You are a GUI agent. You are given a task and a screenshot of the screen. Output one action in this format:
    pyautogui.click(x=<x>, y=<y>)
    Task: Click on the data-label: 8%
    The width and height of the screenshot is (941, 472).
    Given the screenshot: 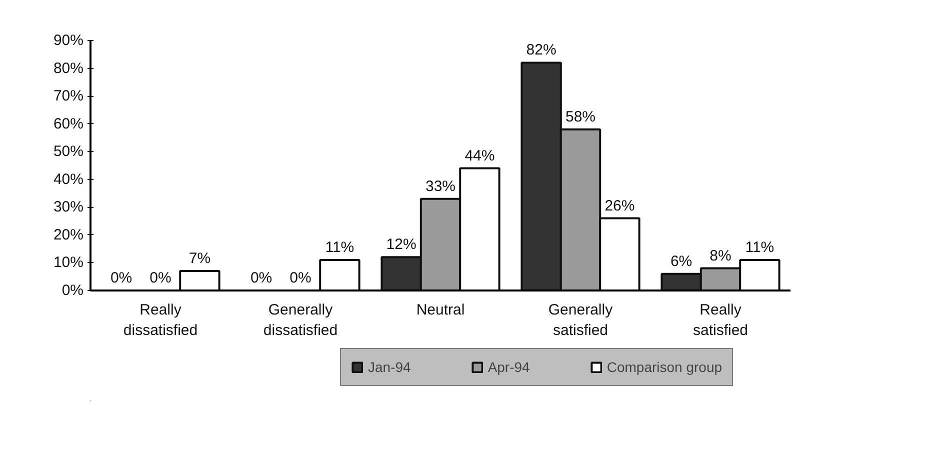 What is the action you would take?
    pyautogui.click(x=721, y=255)
    